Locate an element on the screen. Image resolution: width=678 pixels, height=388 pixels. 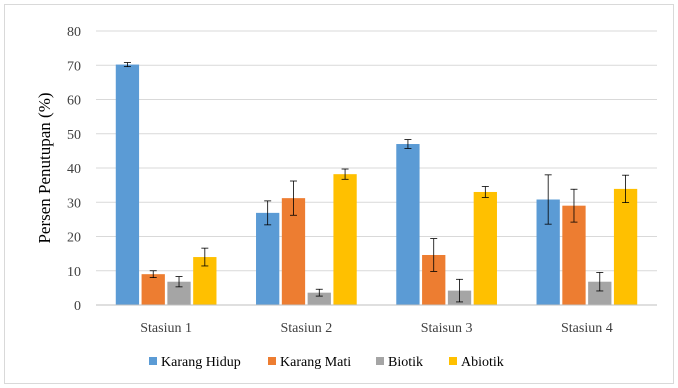
x-tick-label: Staisun 3 is located at coordinates (447, 328).